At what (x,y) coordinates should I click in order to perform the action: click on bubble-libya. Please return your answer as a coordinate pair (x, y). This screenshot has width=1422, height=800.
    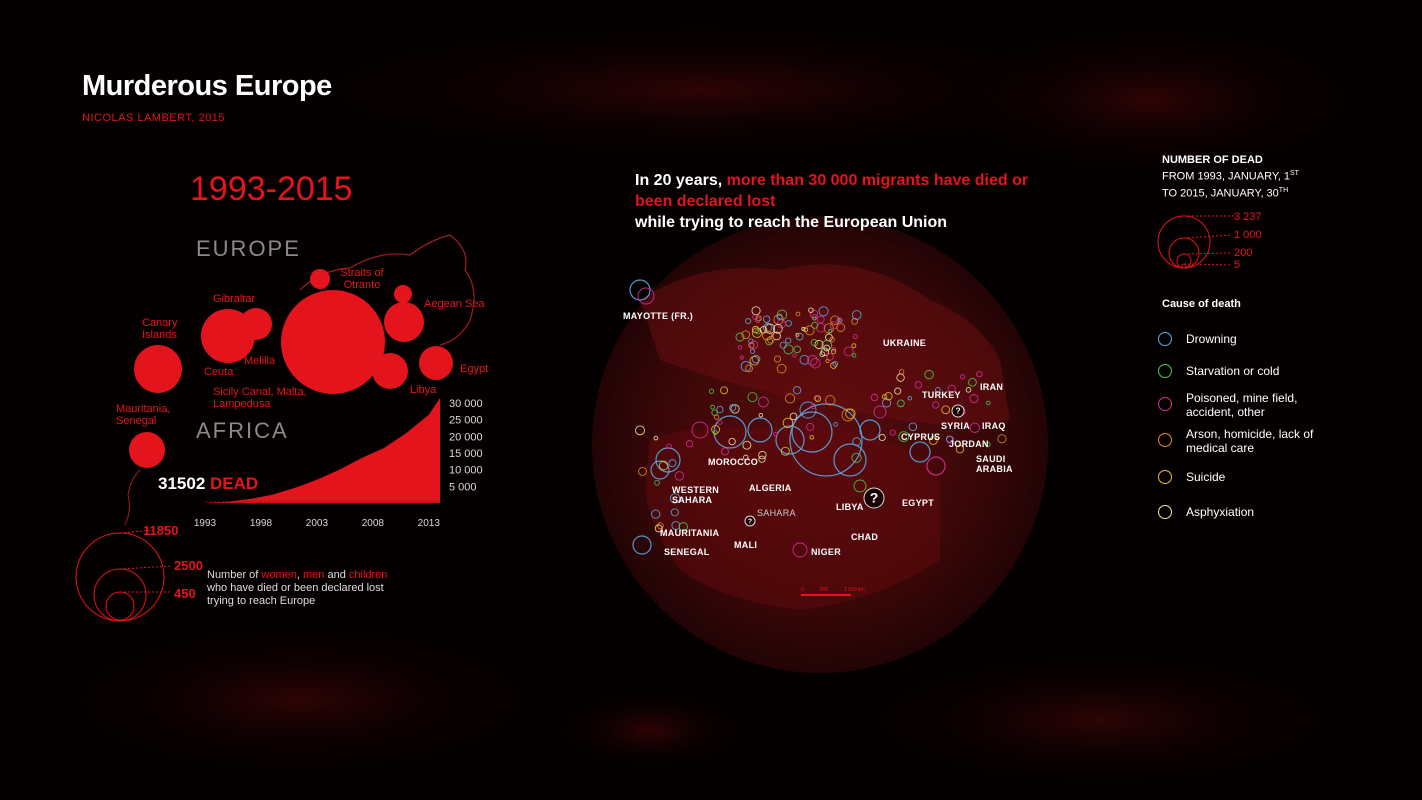
    Looking at the image, I should click on (390, 371).